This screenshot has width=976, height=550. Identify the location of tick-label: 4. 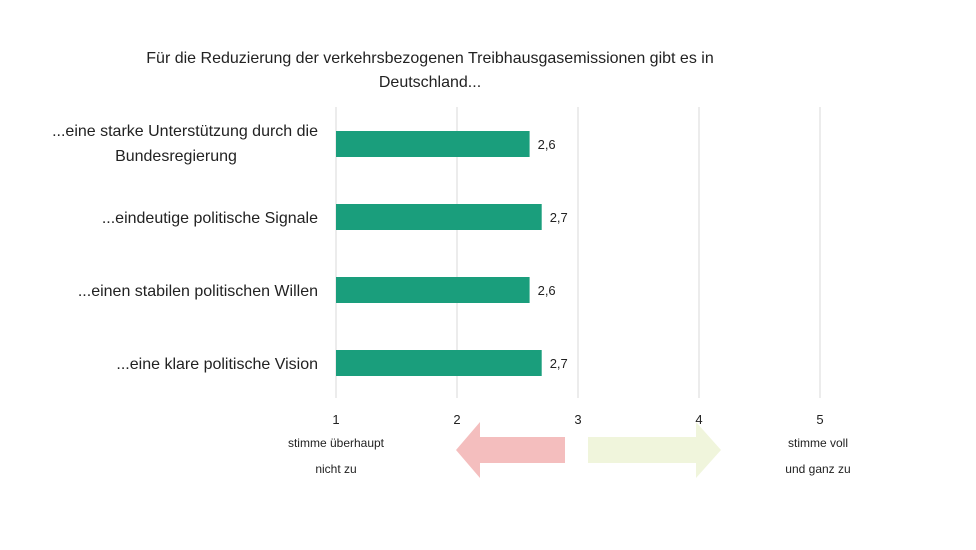
(698, 419).